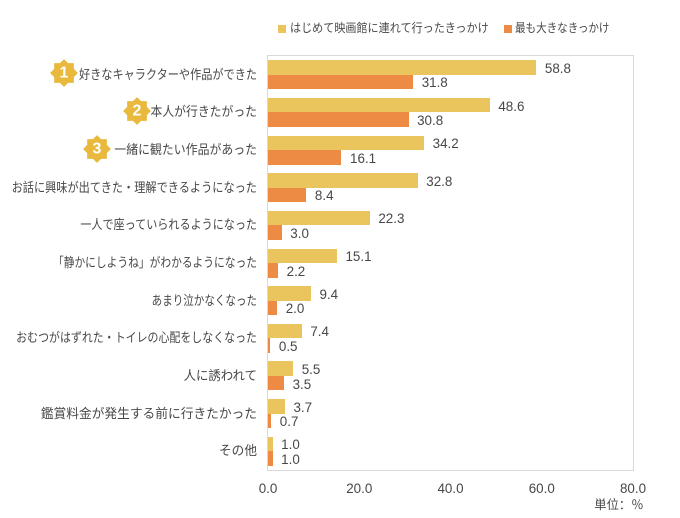  Describe the element at coordinates (97, 148) in the screenshot. I see `svg-text: 3` at that location.